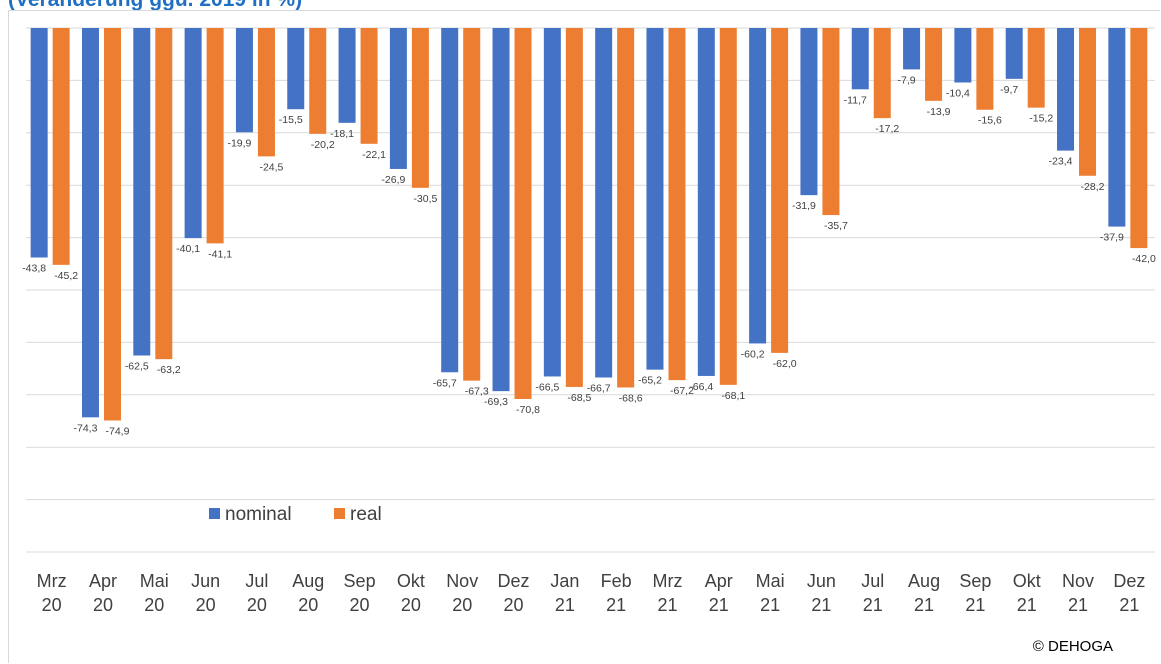  I want to click on data-label-nominal-3: -40,1, so click(188, 249).